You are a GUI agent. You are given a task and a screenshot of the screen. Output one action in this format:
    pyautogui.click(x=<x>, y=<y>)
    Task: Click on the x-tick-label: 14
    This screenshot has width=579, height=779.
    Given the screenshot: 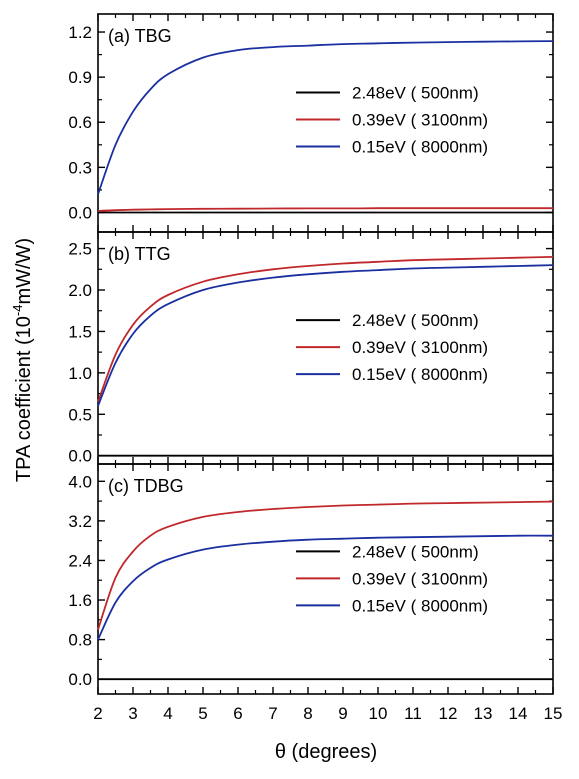 What is the action you would take?
    pyautogui.click(x=518, y=713)
    